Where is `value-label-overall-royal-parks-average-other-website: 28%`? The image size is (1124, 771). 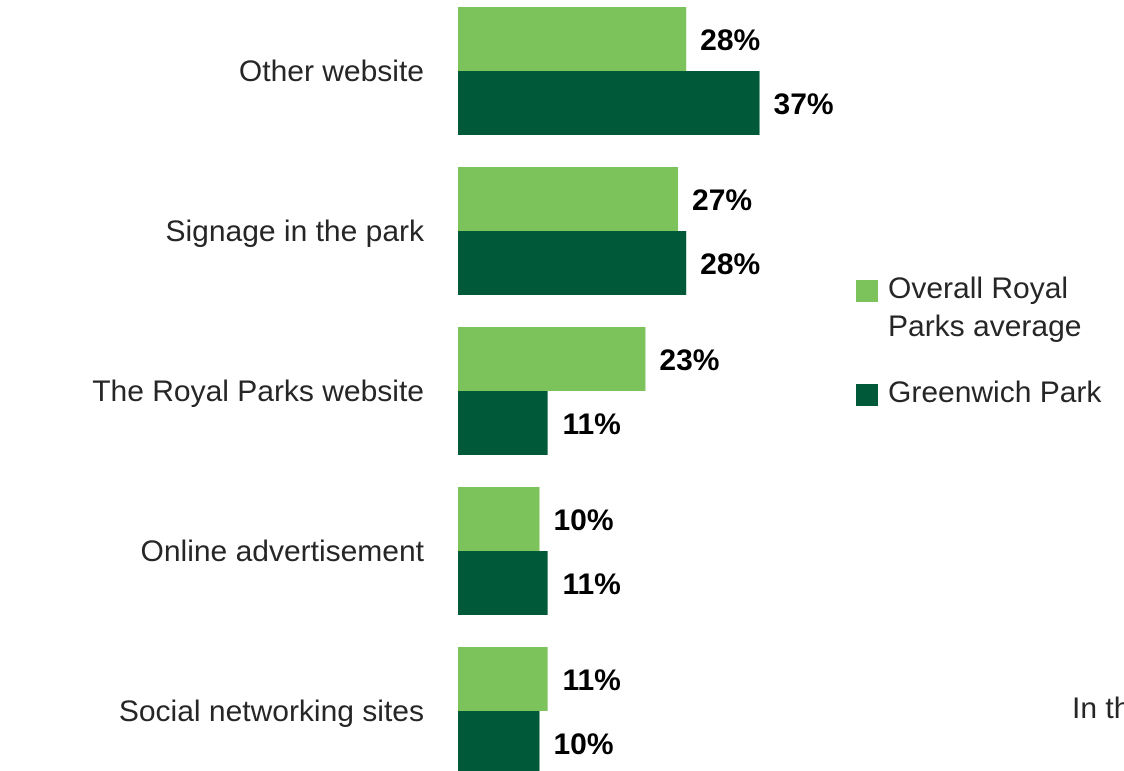 value-label-overall-royal-parks-average-other-website: 28% is located at coordinates (730, 40).